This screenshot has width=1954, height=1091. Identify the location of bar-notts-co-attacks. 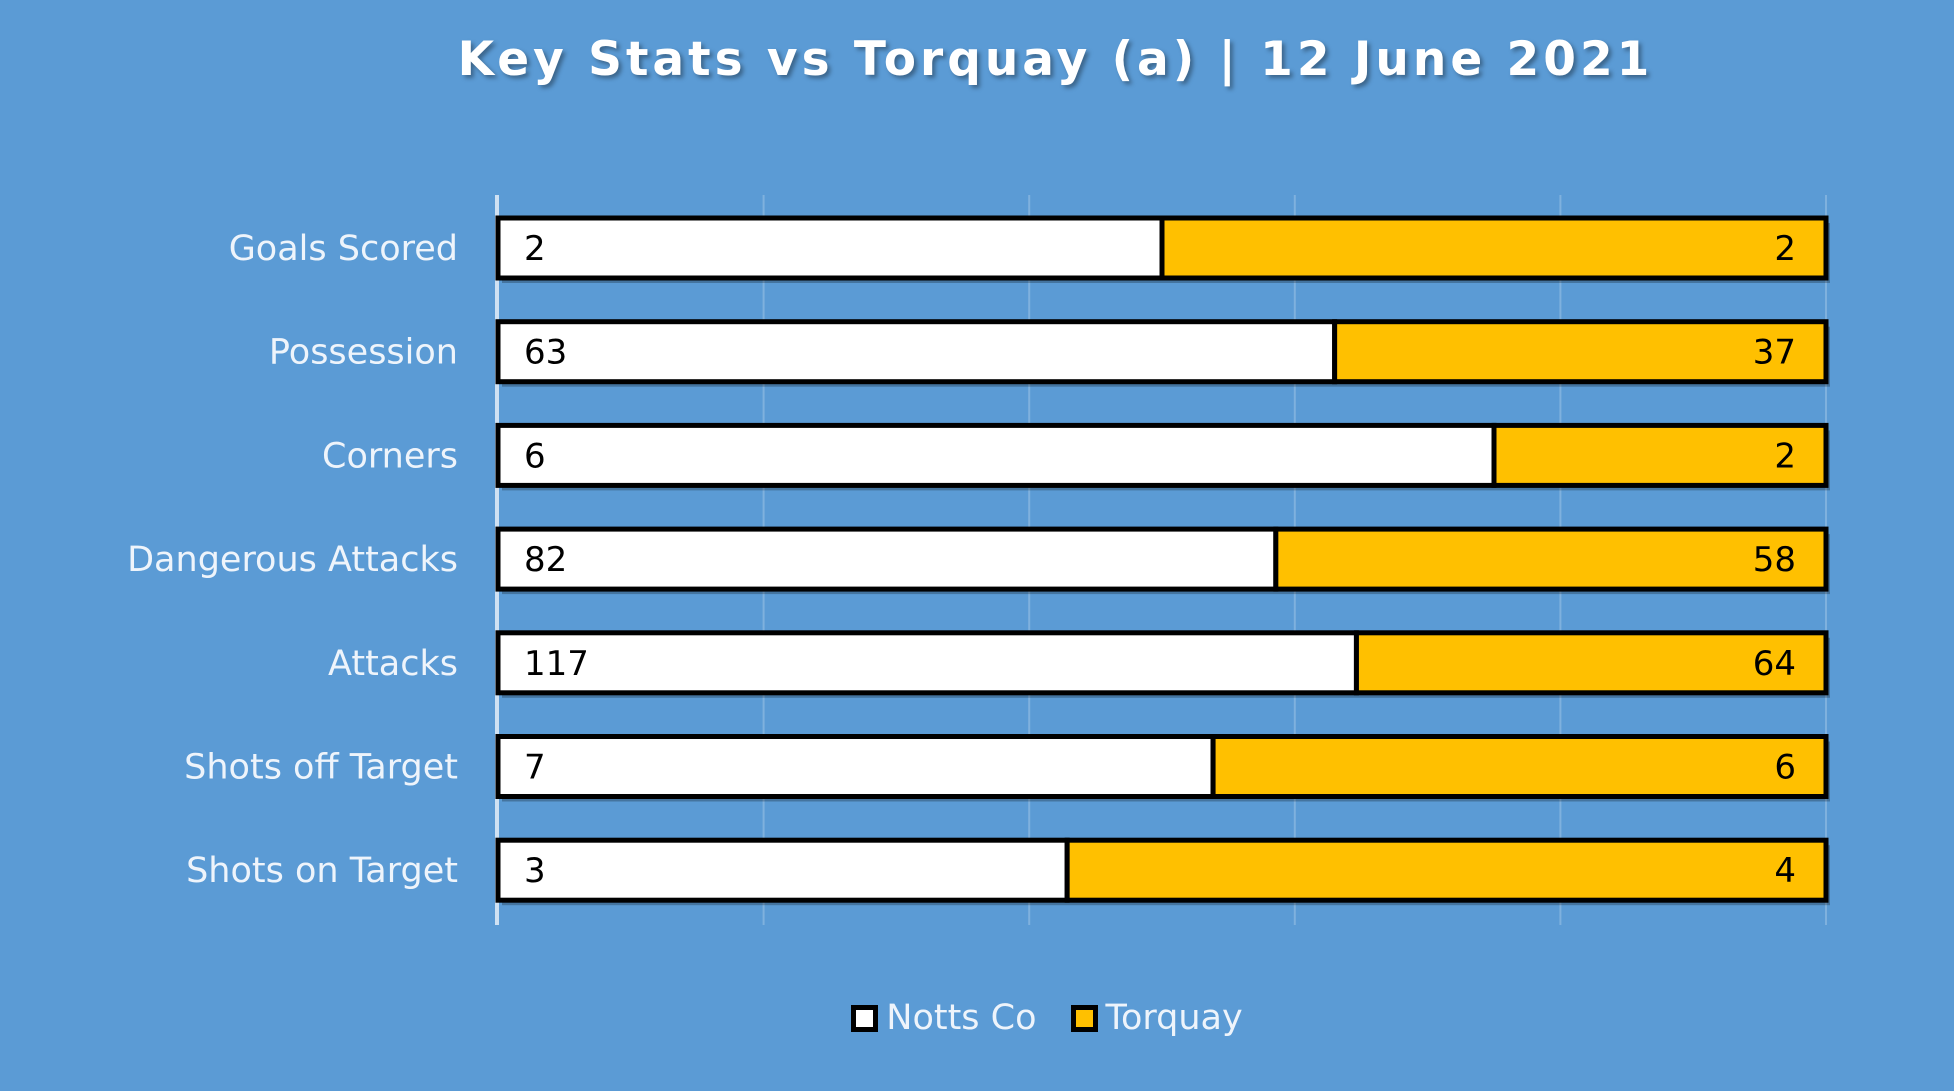
(927, 663).